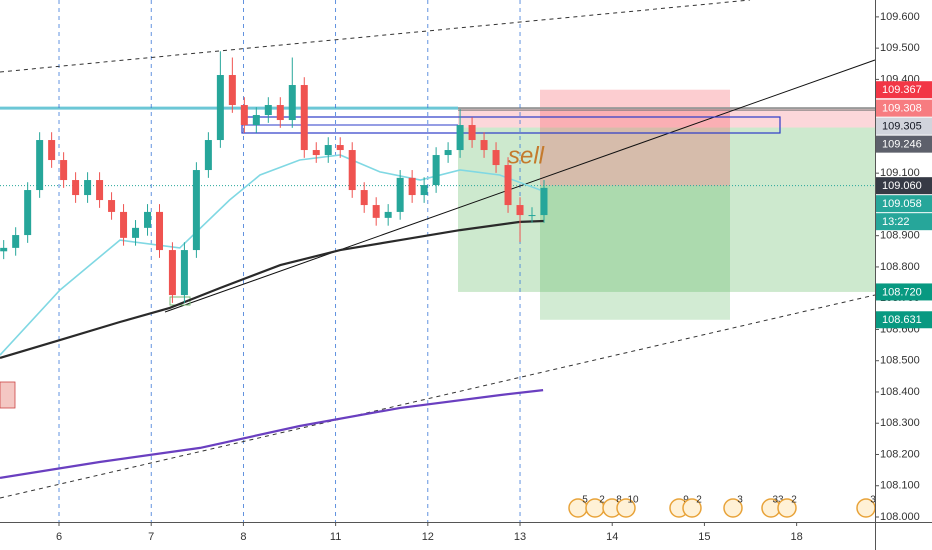 The width and height of the screenshot is (932, 550). I want to click on event-label: 33, so click(778, 500).